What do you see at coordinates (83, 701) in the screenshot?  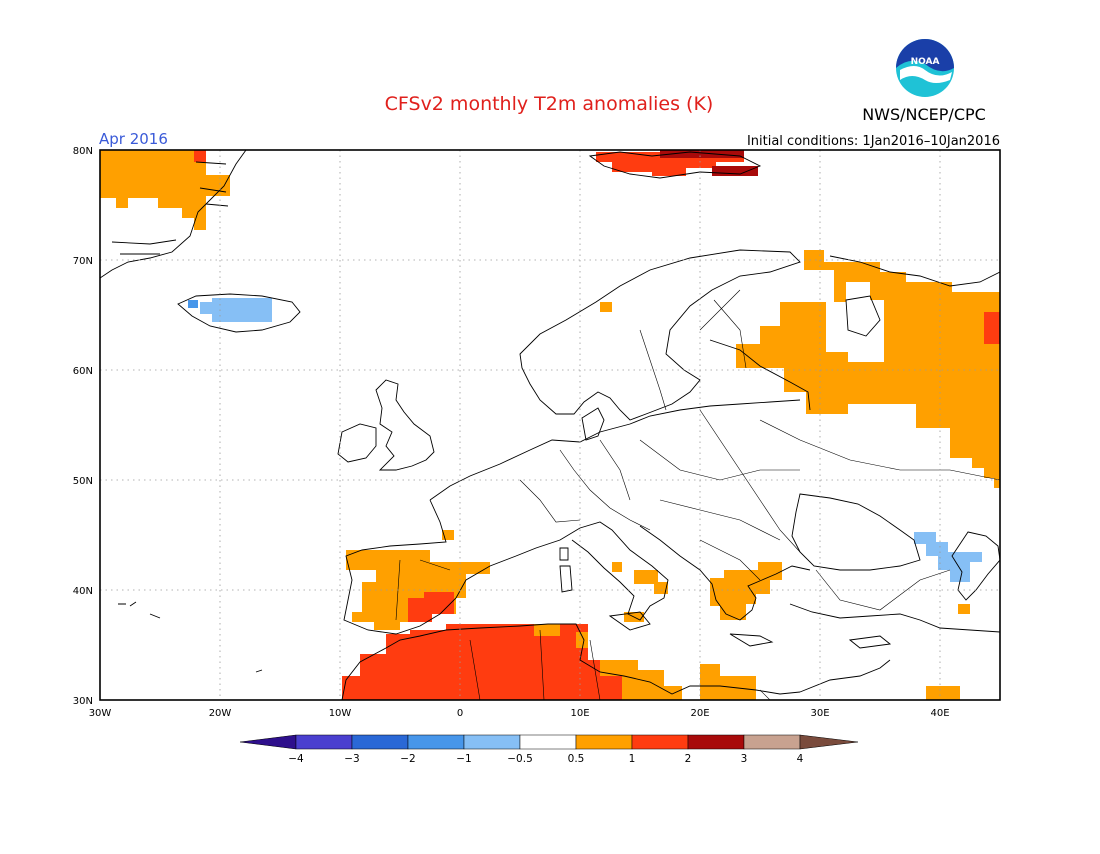 I see `lat-tick: 30N` at bounding box center [83, 701].